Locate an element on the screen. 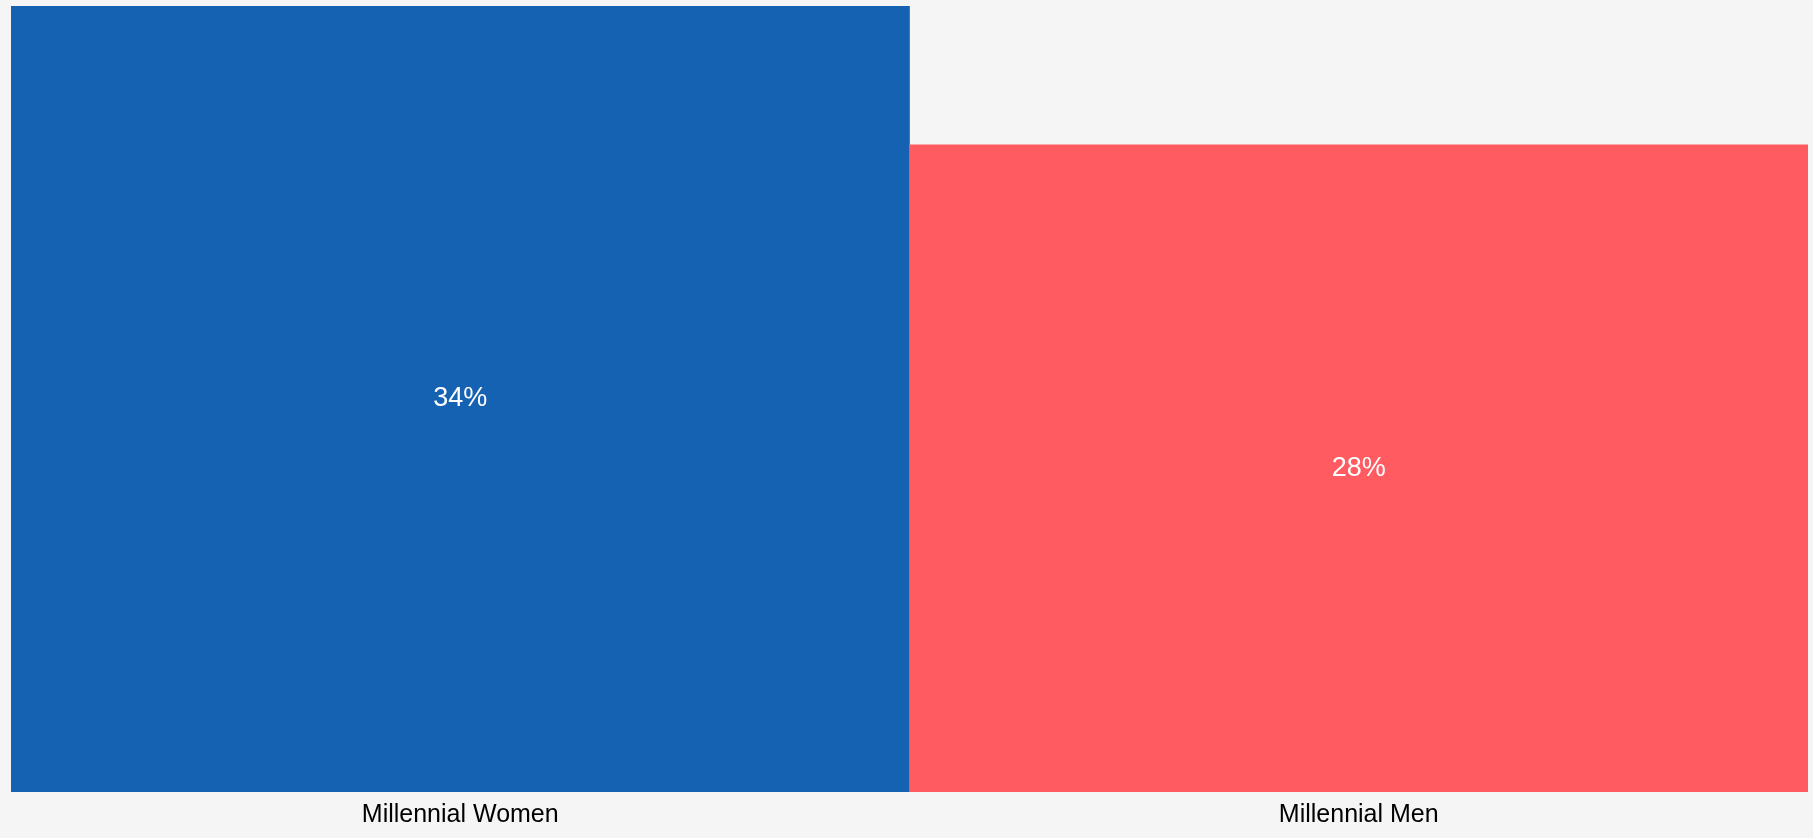 This screenshot has width=1813, height=838. x-tick-label: Millennial Men is located at coordinates (1358, 812).